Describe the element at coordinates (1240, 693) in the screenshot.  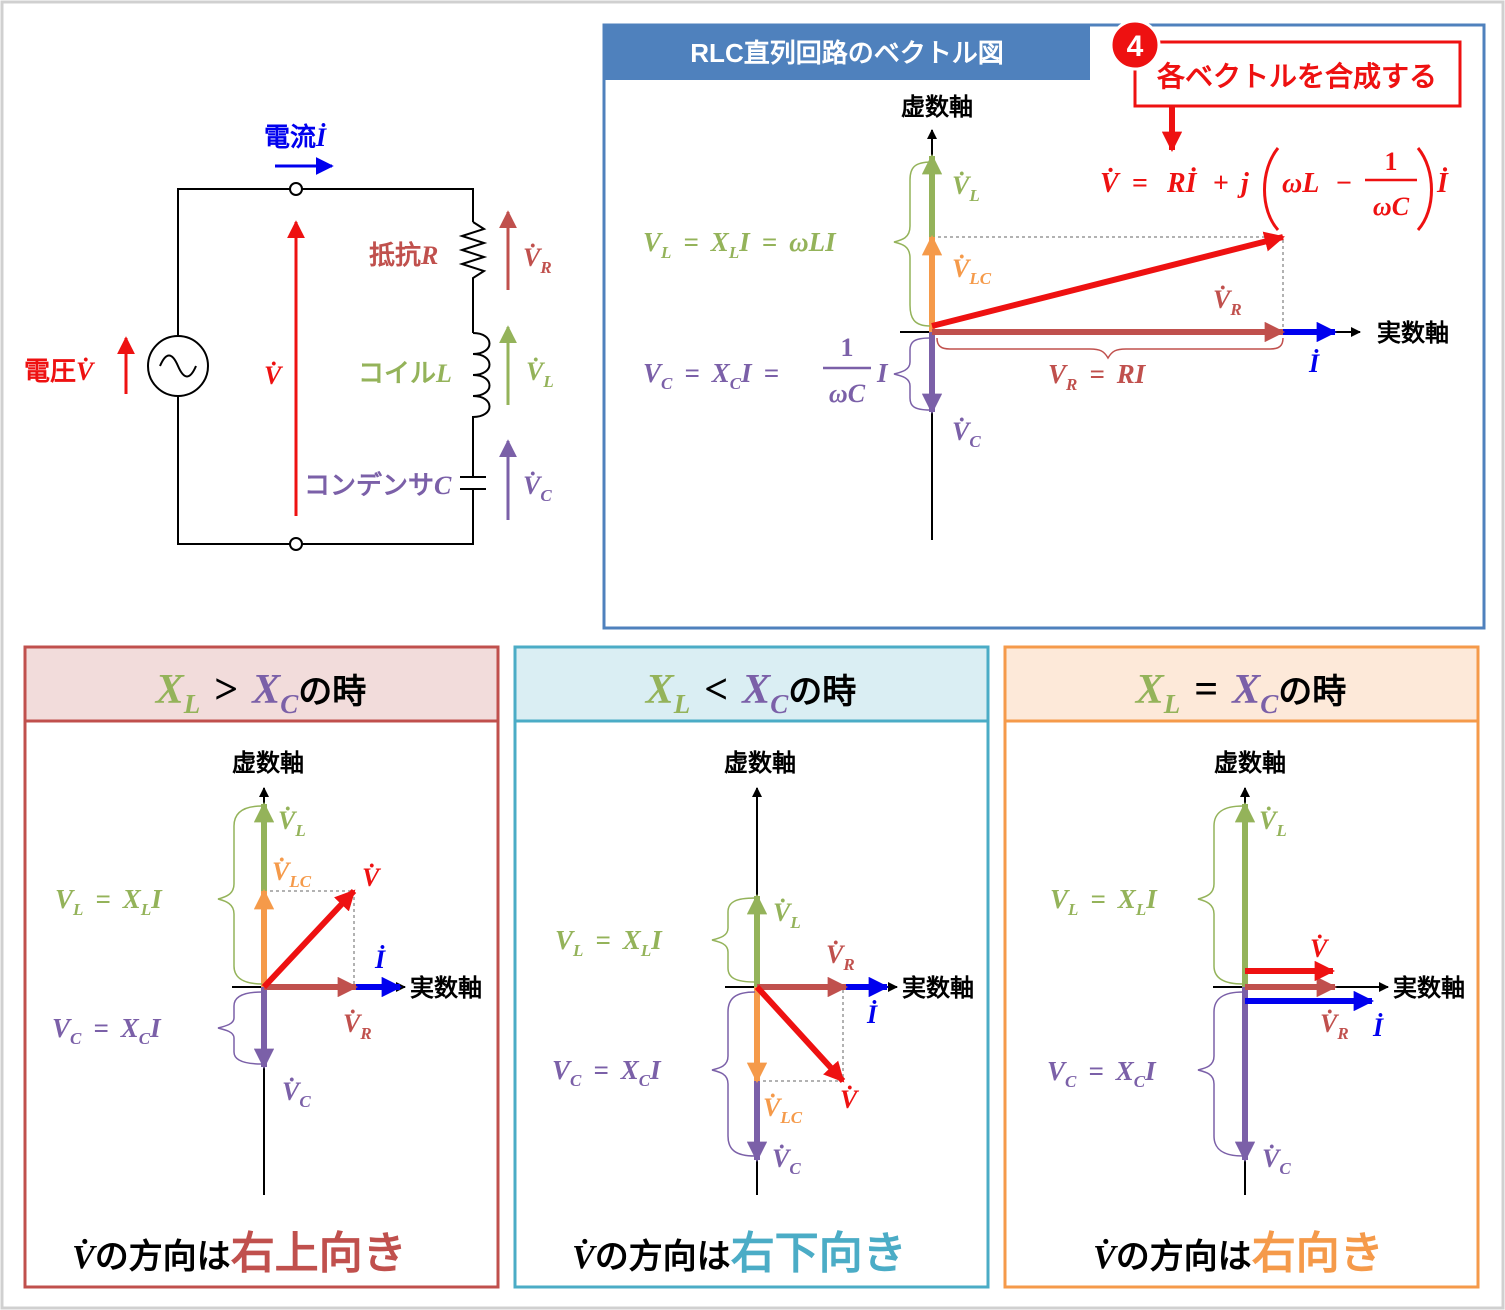
I see `panel-title: XL = XCの時` at that location.